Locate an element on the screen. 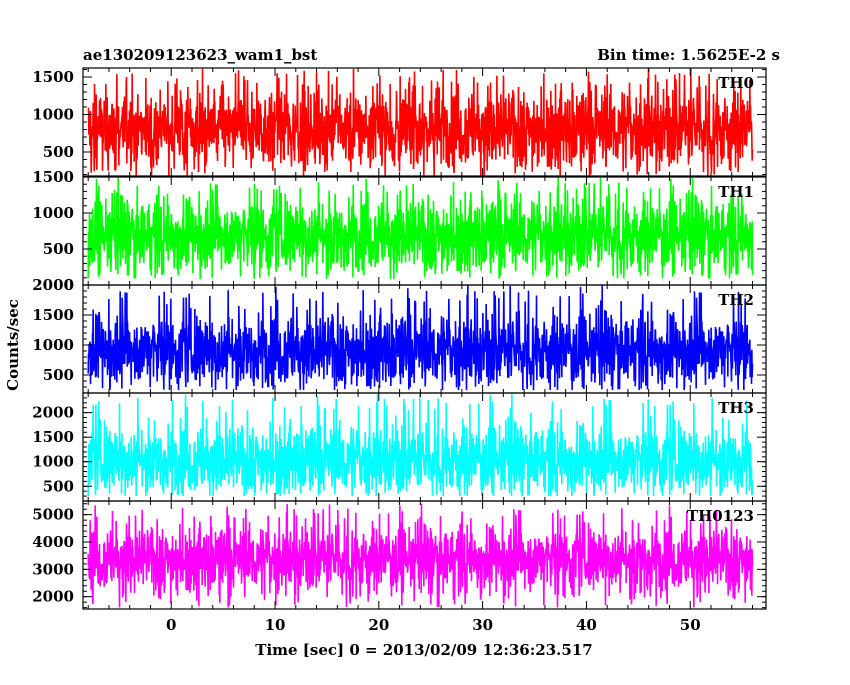  series-th1 is located at coordinates (420, 228).